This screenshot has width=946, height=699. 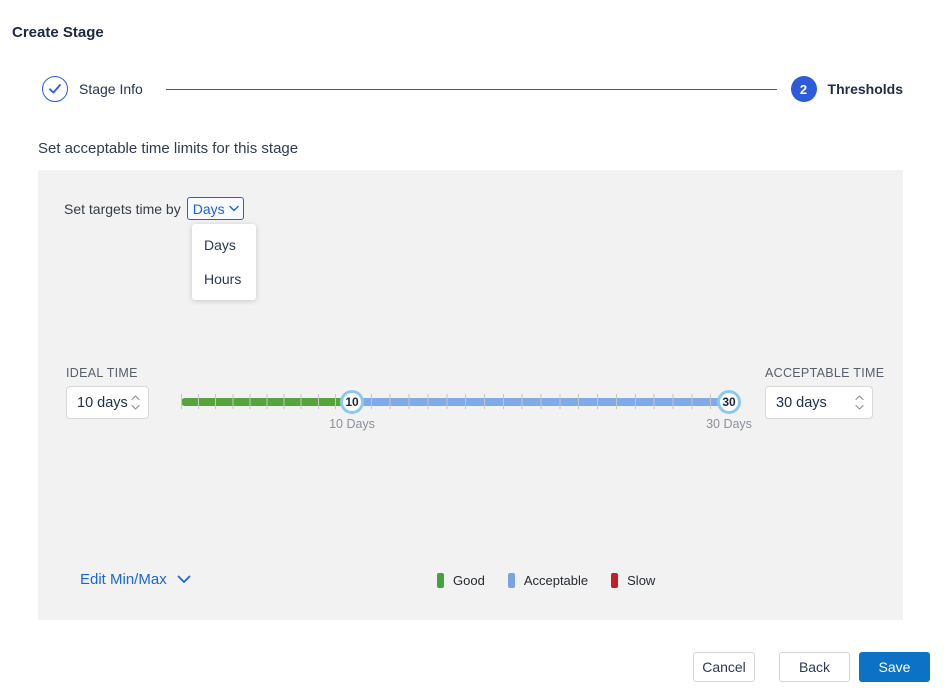 I want to click on ideal-time-label: IDEAL TIME, so click(x=102, y=373).